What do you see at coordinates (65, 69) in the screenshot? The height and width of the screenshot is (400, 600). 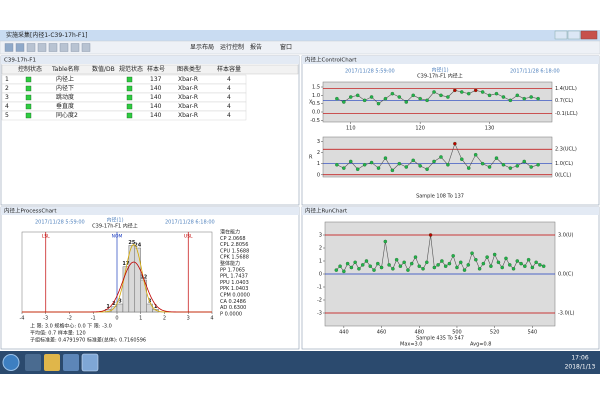 I see `column-header: Table名称` at bounding box center [65, 69].